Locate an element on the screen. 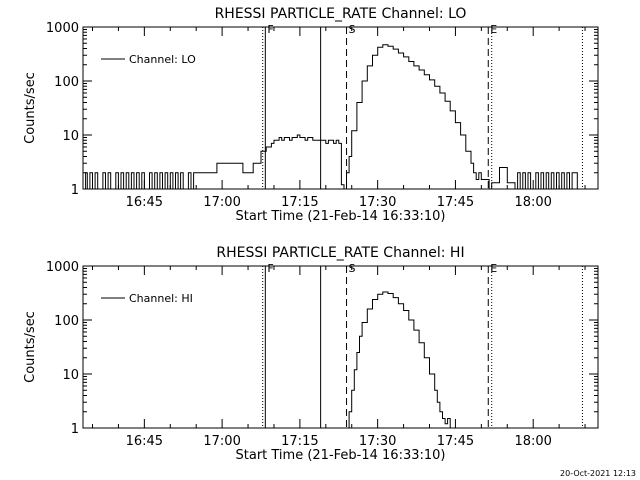 This screenshot has height=480, width=640. legend-label: Channel: HI is located at coordinates (161, 298).